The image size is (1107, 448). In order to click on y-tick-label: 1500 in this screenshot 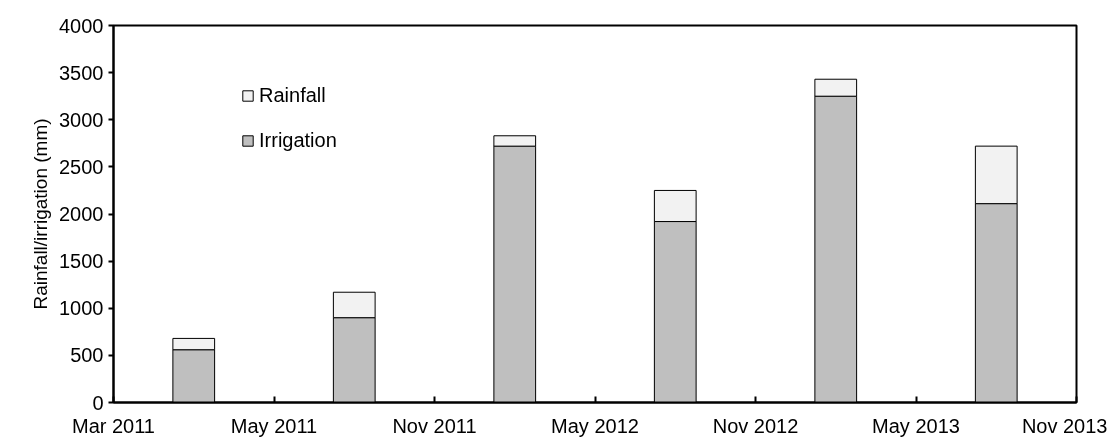, I will do `click(81, 261)`.